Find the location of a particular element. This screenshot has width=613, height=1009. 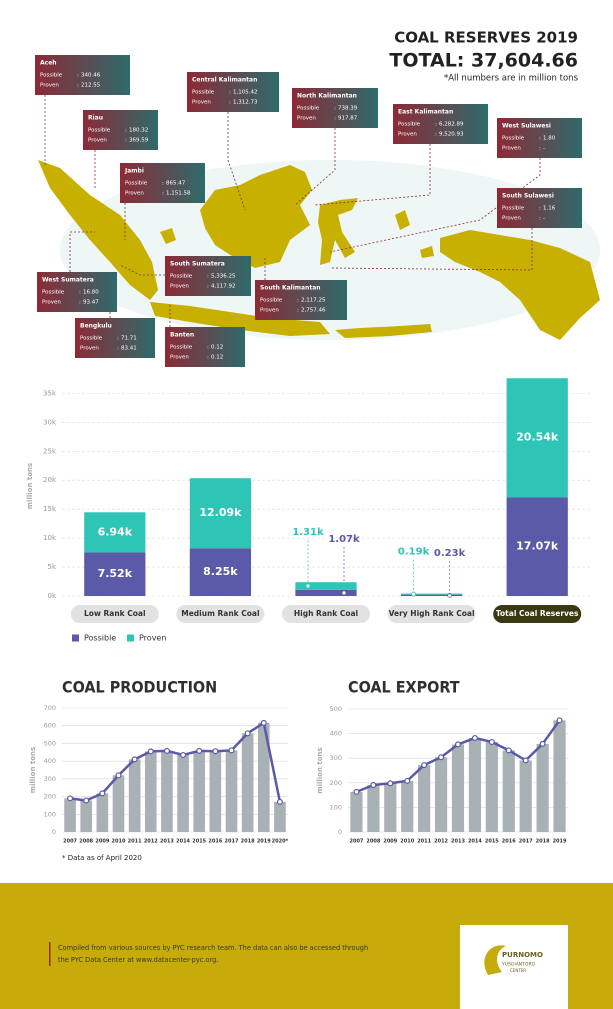

region-label: West Sulawesi Possible:1.80 Proven: - is located at coordinates (539, 138).